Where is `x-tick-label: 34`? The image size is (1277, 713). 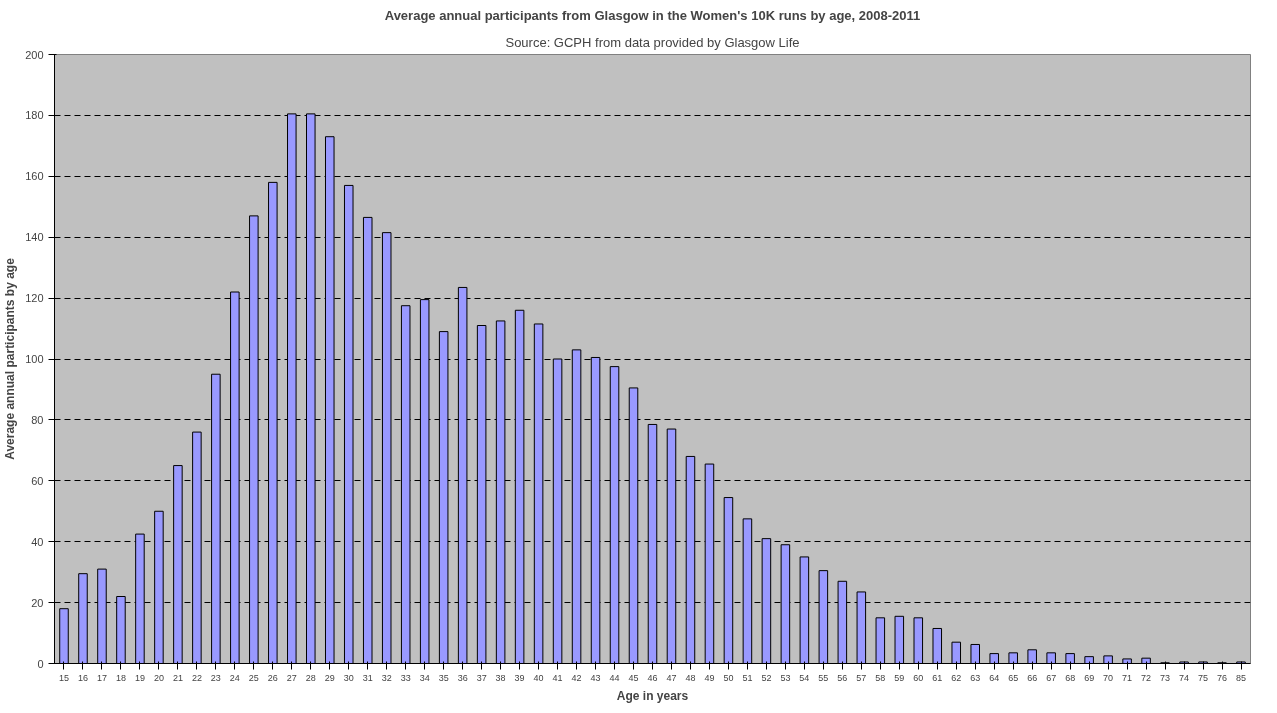 x-tick-label: 34 is located at coordinates (424, 677).